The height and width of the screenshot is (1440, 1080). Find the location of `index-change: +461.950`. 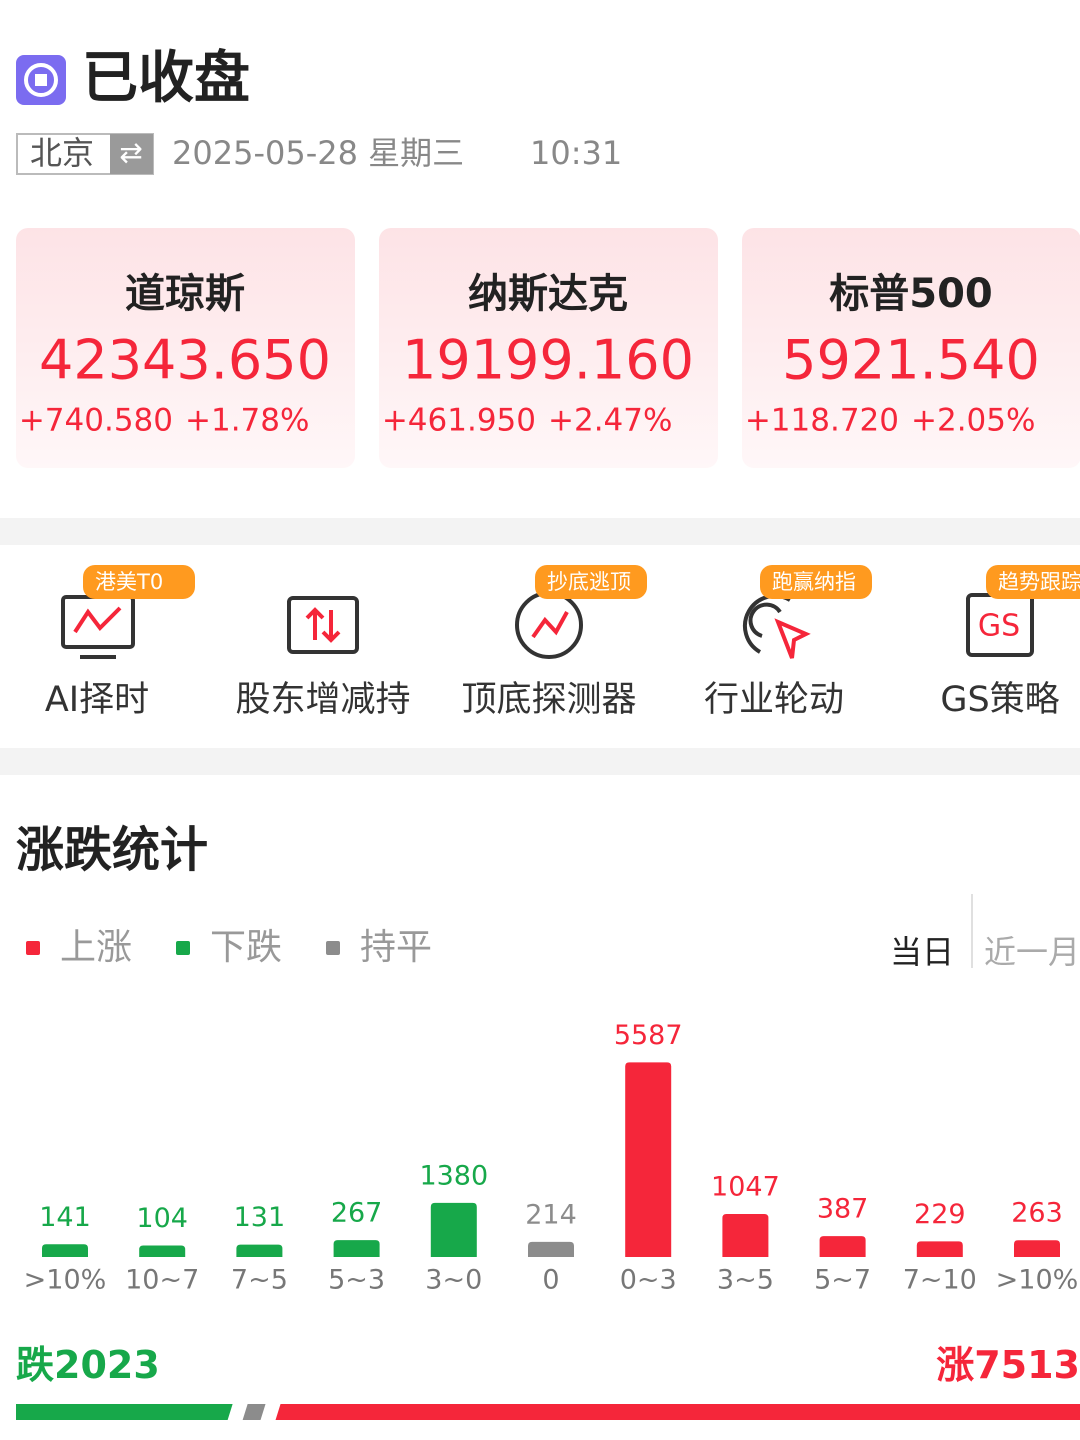

index-change: +461.950 is located at coordinates (459, 421).